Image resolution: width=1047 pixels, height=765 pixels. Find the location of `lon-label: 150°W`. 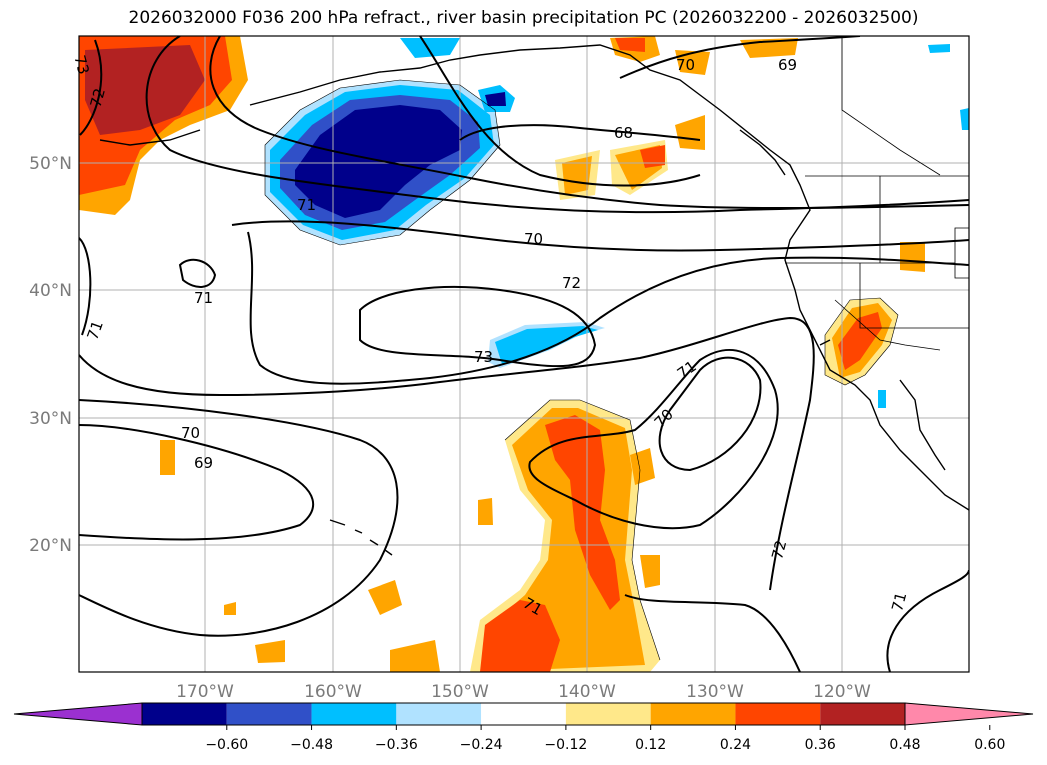

lon-label: 150°W is located at coordinates (460, 692).